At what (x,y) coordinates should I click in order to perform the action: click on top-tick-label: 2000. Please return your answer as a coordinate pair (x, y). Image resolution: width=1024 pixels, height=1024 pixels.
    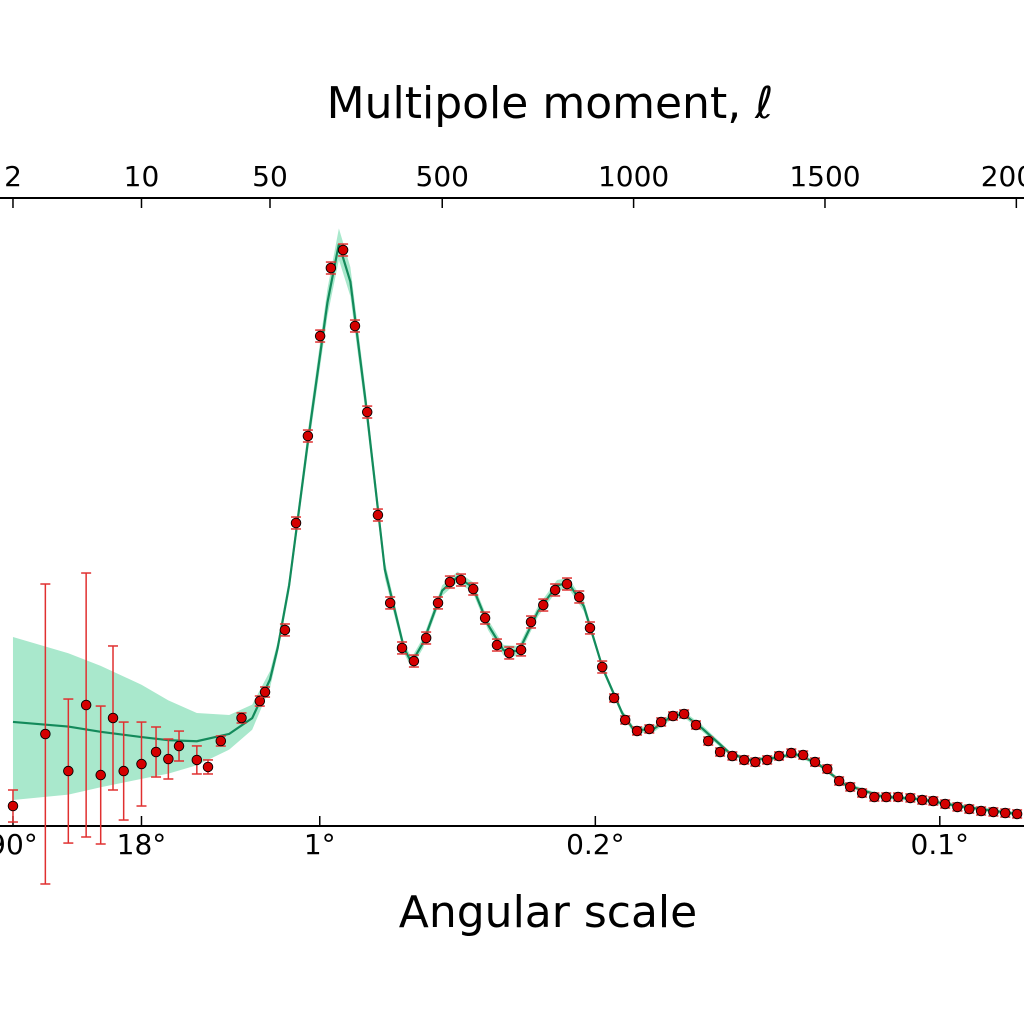
    Looking at the image, I should click on (1002, 176).